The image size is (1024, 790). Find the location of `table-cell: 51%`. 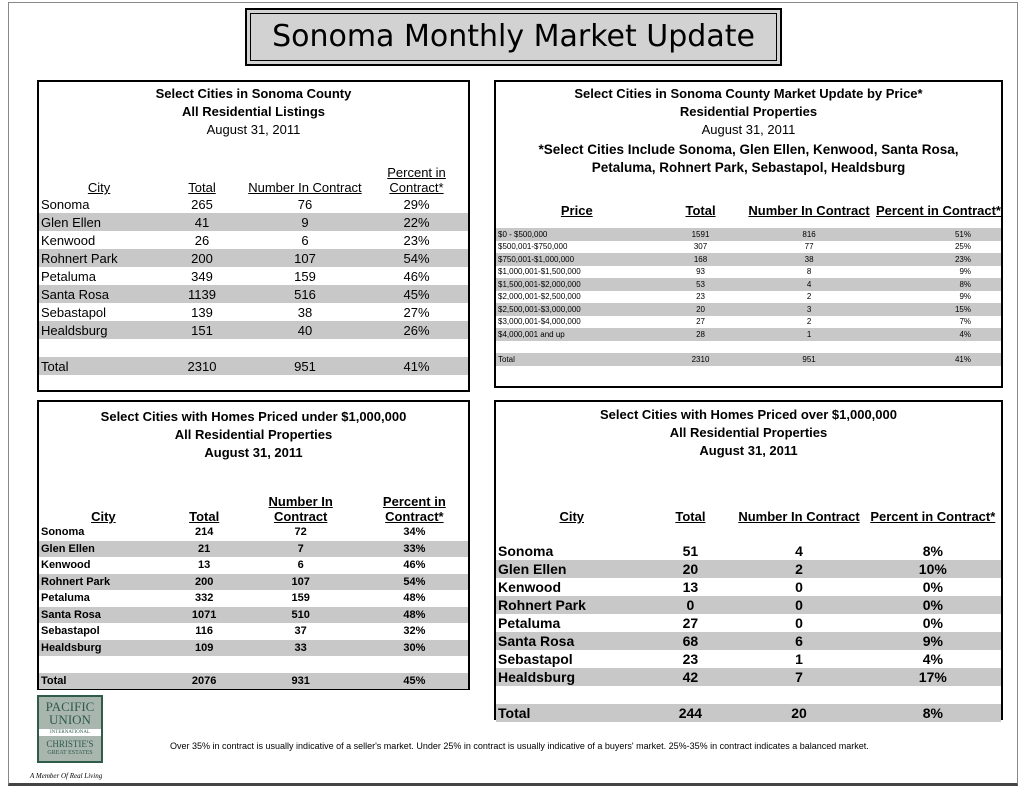

table-cell: 51% is located at coordinates (937, 234).